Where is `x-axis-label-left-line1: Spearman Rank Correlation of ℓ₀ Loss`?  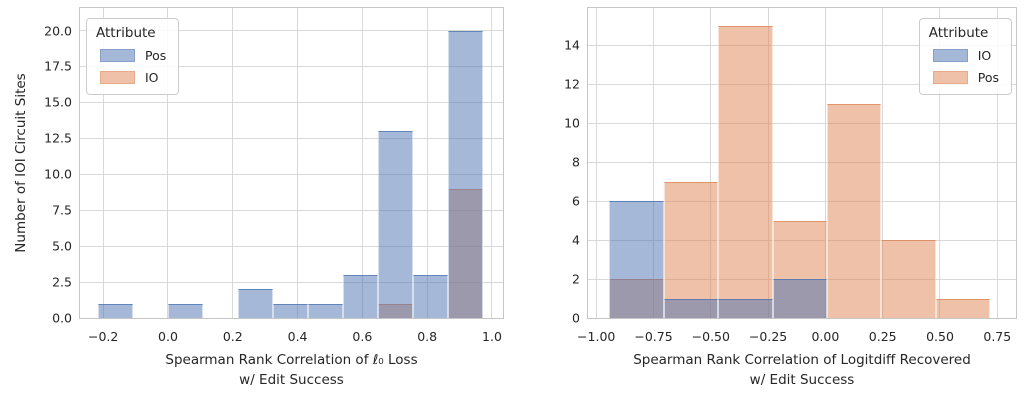 x-axis-label-left-line1: Spearman Rank Correlation of ℓ₀ Loss is located at coordinates (291, 360).